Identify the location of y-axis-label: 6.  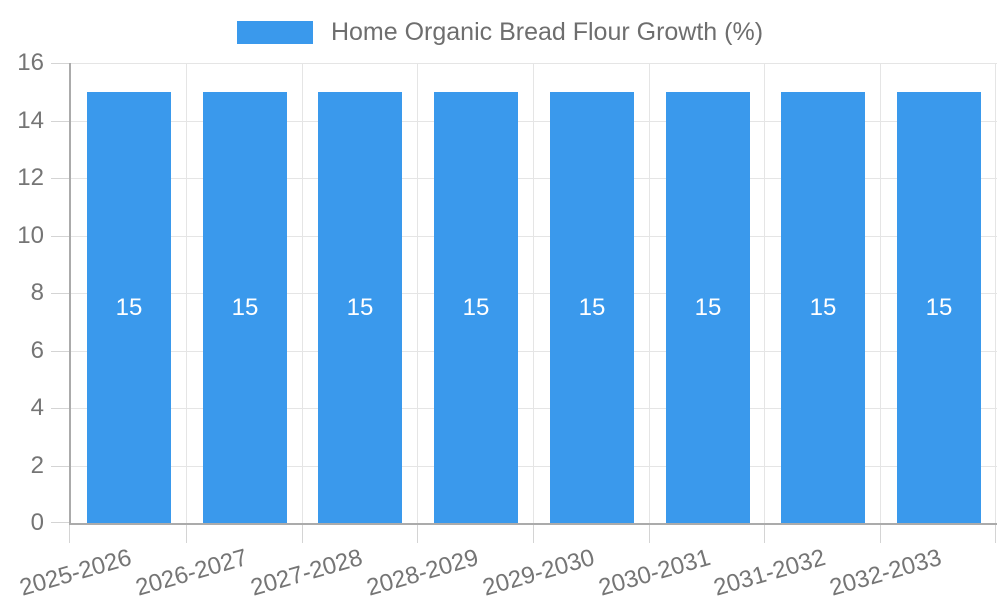
(37, 350).